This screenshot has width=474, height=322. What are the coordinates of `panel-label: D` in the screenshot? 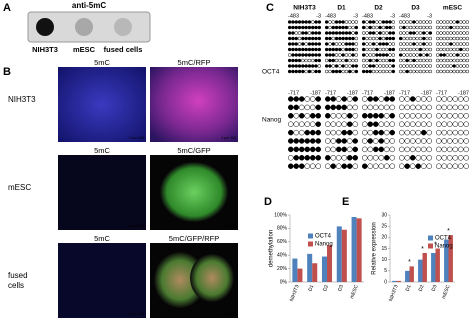 It's located at (268, 202).